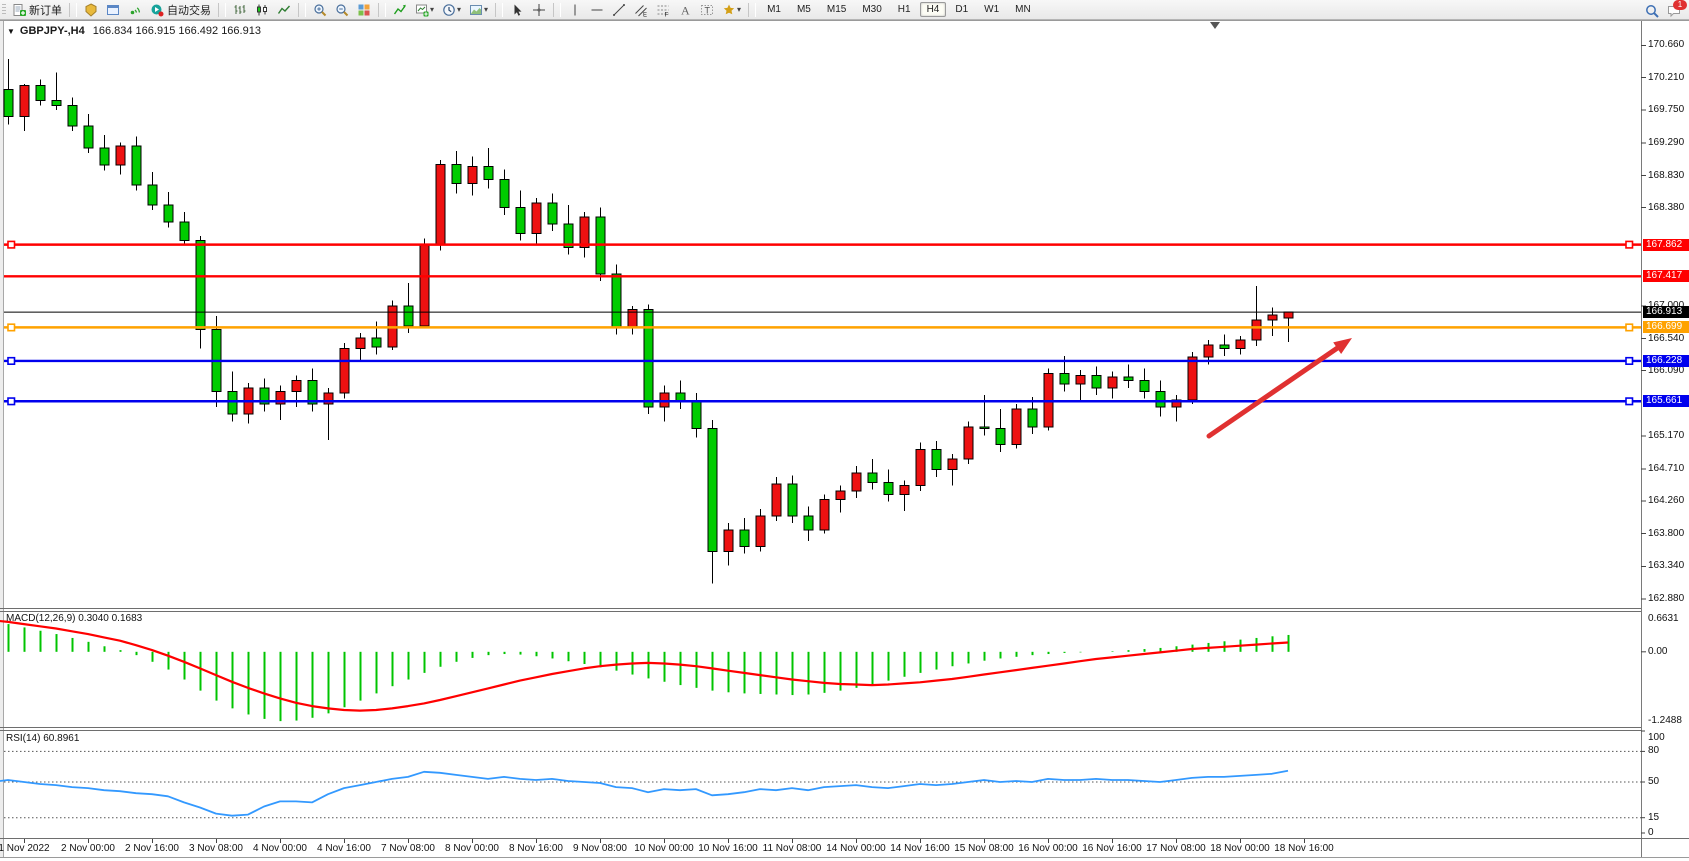 The width and height of the screenshot is (1689, 861). I want to click on time-axis-ticks, so click(664, 841).